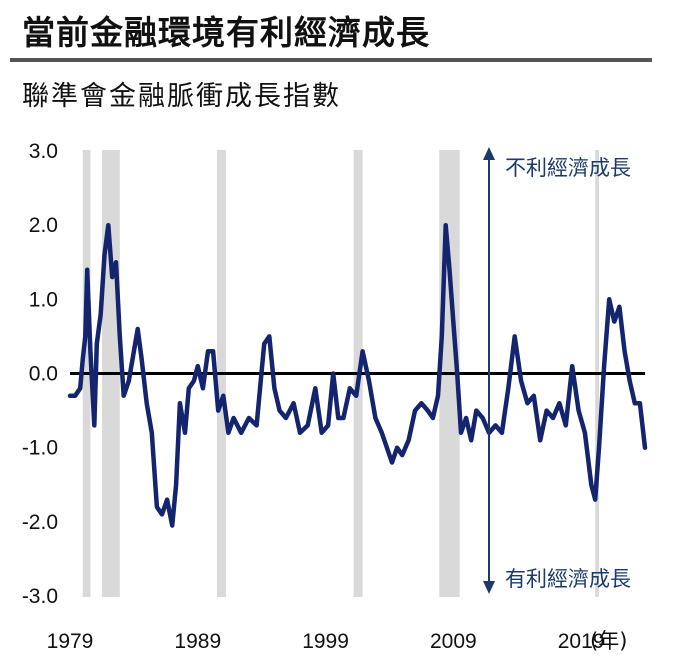 Image resolution: width=674 pixels, height=666 pixels. I want to click on arrow-down-icon, so click(489, 587).